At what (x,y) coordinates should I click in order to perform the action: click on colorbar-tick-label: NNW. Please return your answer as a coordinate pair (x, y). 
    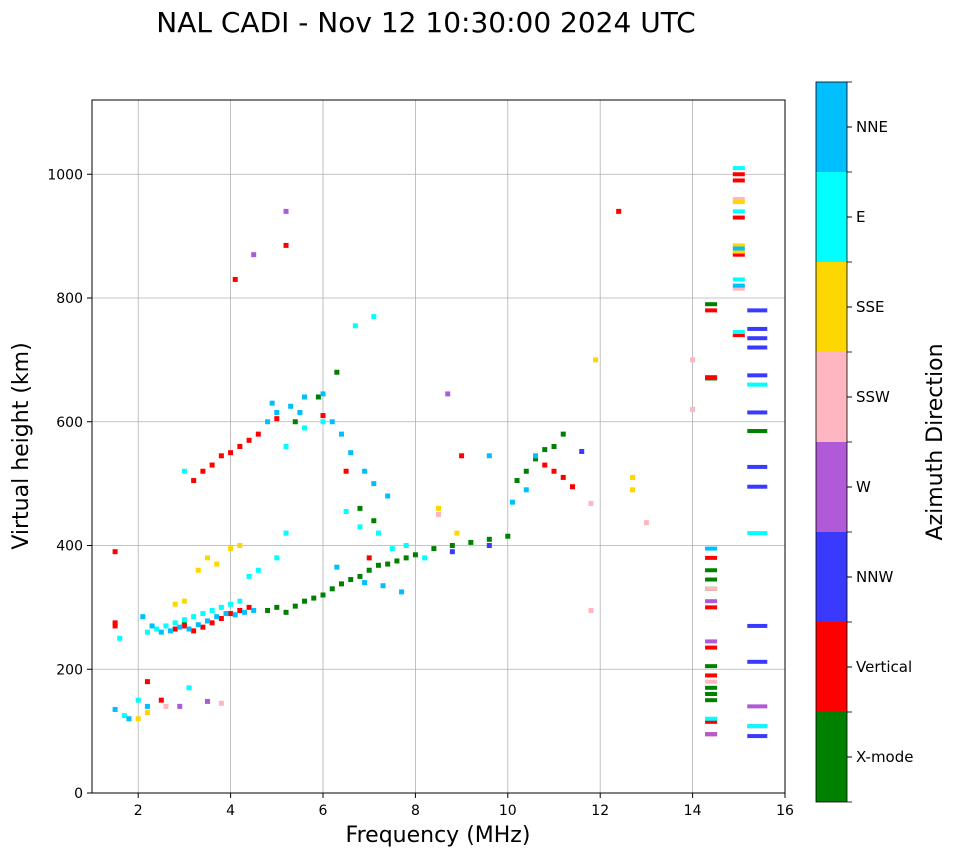
    Looking at the image, I should click on (874, 577).